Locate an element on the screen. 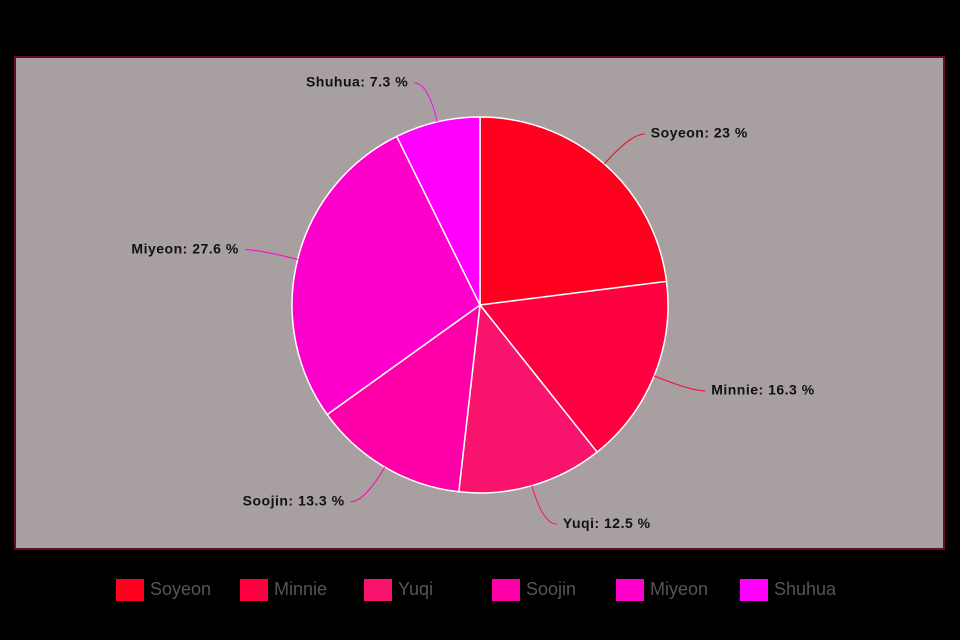  value-label: Yuqi: 12.5 % is located at coordinates (607, 523).